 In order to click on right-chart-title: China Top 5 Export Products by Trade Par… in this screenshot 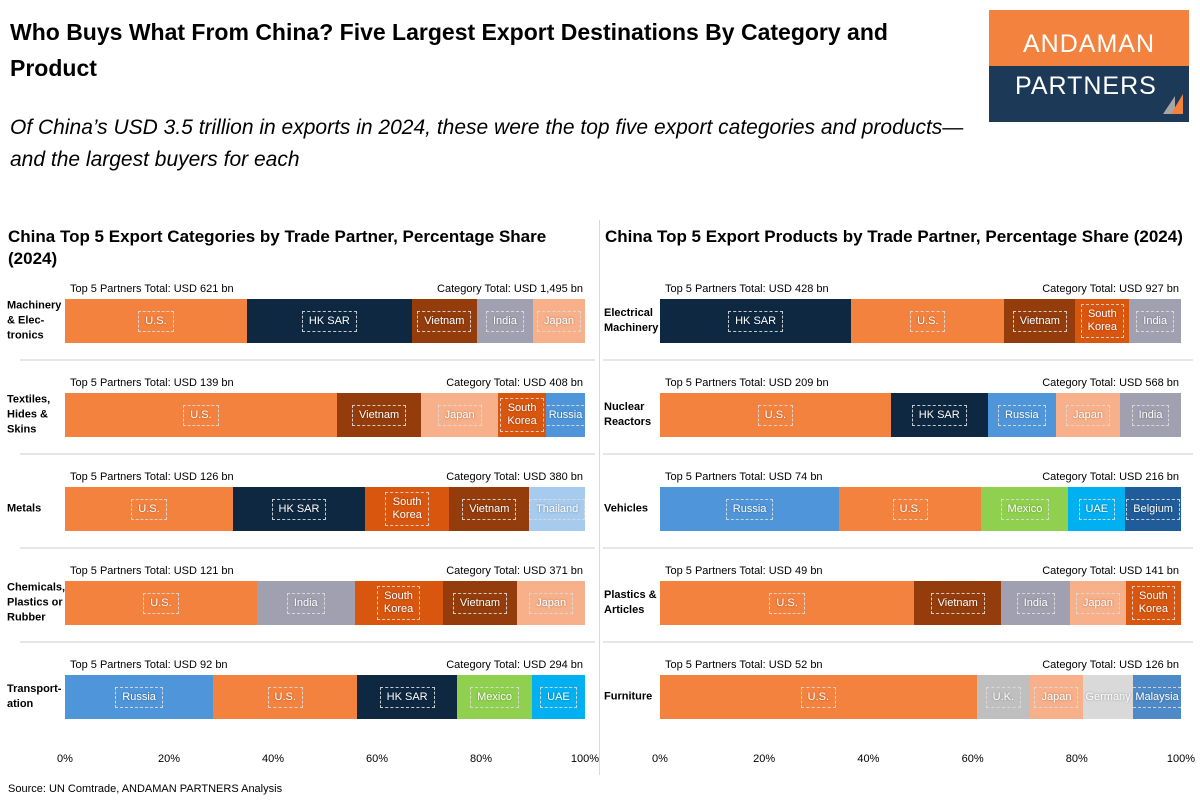, I will do `click(894, 236)`.